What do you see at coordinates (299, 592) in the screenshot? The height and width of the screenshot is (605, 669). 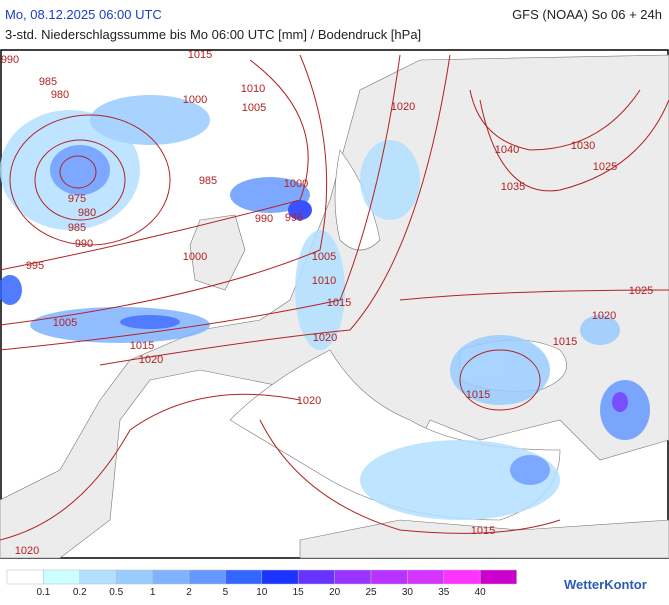 I see `legend-label: 15` at bounding box center [299, 592].